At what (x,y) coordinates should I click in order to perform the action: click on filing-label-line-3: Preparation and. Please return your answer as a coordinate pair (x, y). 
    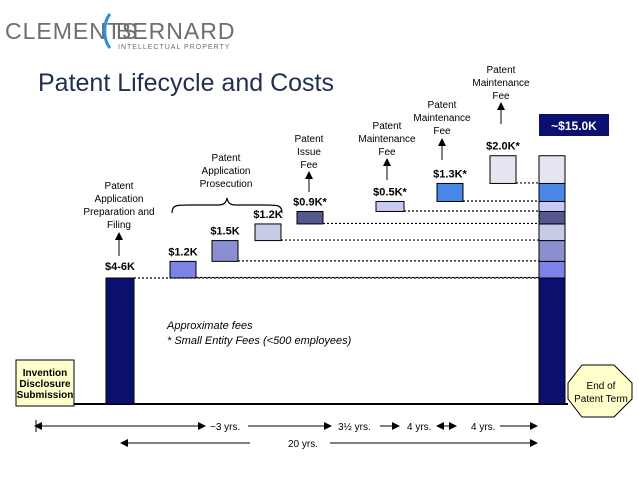
    Looking at the image, I should click on (118, 212).